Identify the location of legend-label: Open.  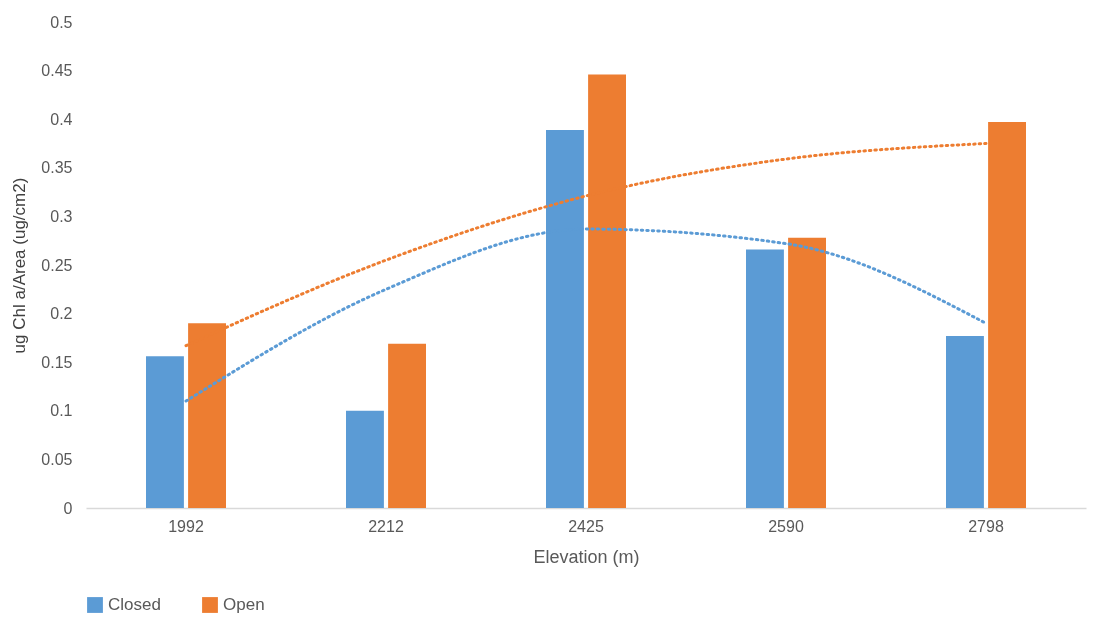
(244, 604).